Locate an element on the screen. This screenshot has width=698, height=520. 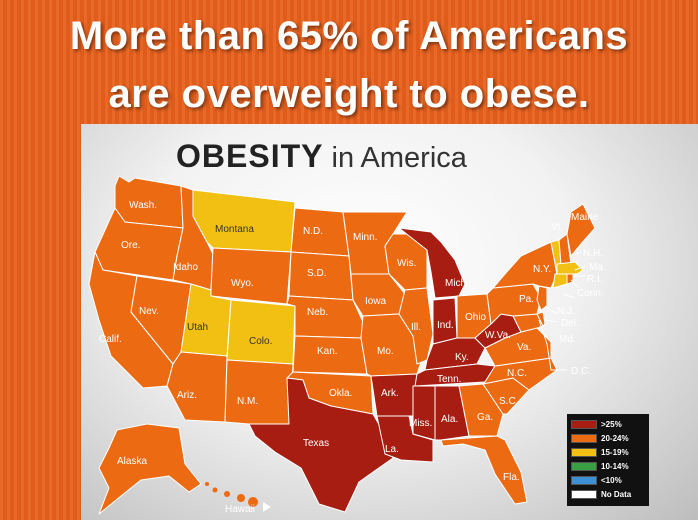
label-minn: Minn. is located at coordinates (365, 237).